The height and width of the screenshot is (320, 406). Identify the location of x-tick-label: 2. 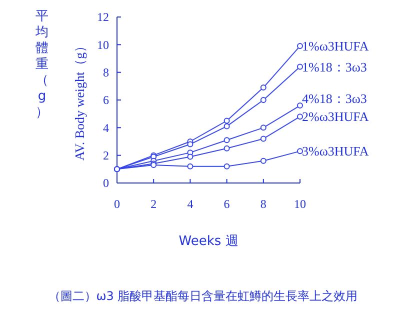
(153, 204).